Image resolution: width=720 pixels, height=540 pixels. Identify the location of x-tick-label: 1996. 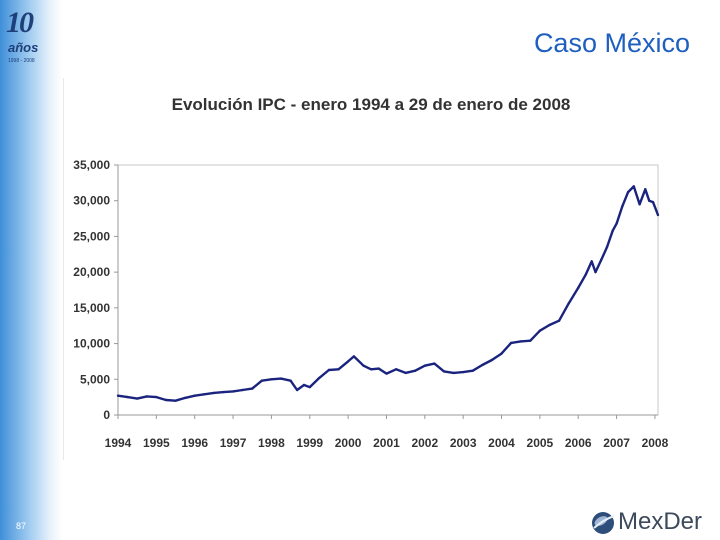
(194, 443).